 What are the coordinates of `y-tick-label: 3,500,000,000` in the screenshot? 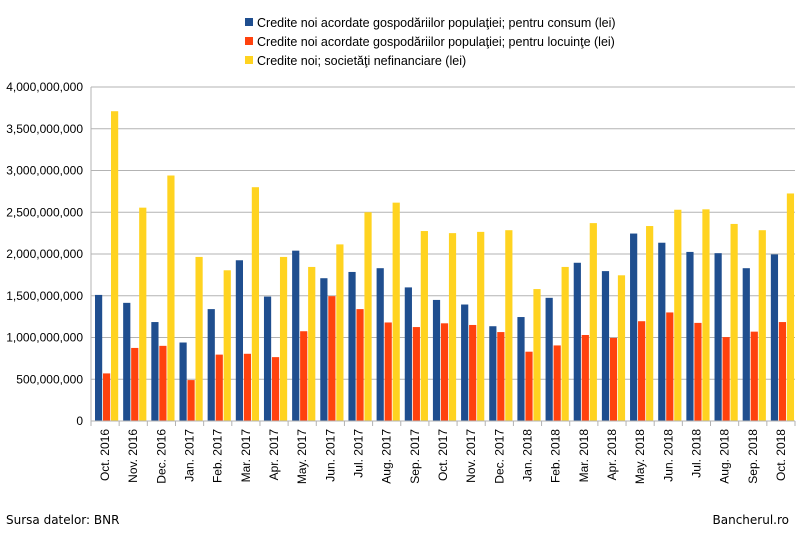 It's located at (44, 129).